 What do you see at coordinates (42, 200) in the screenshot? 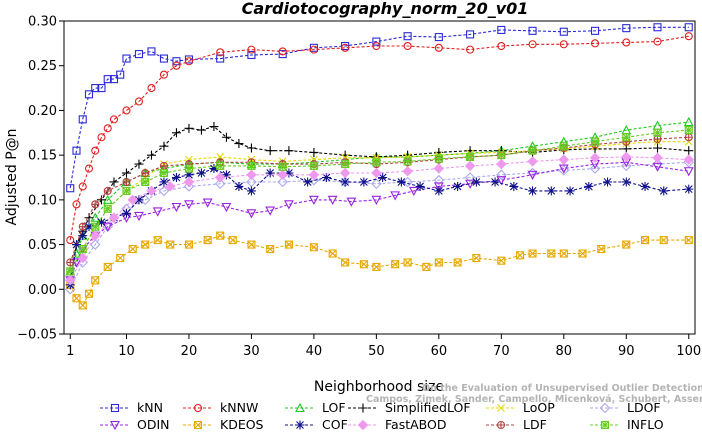
I see `y-tick-label-3: 0.10` at bounding box center [42, 200].